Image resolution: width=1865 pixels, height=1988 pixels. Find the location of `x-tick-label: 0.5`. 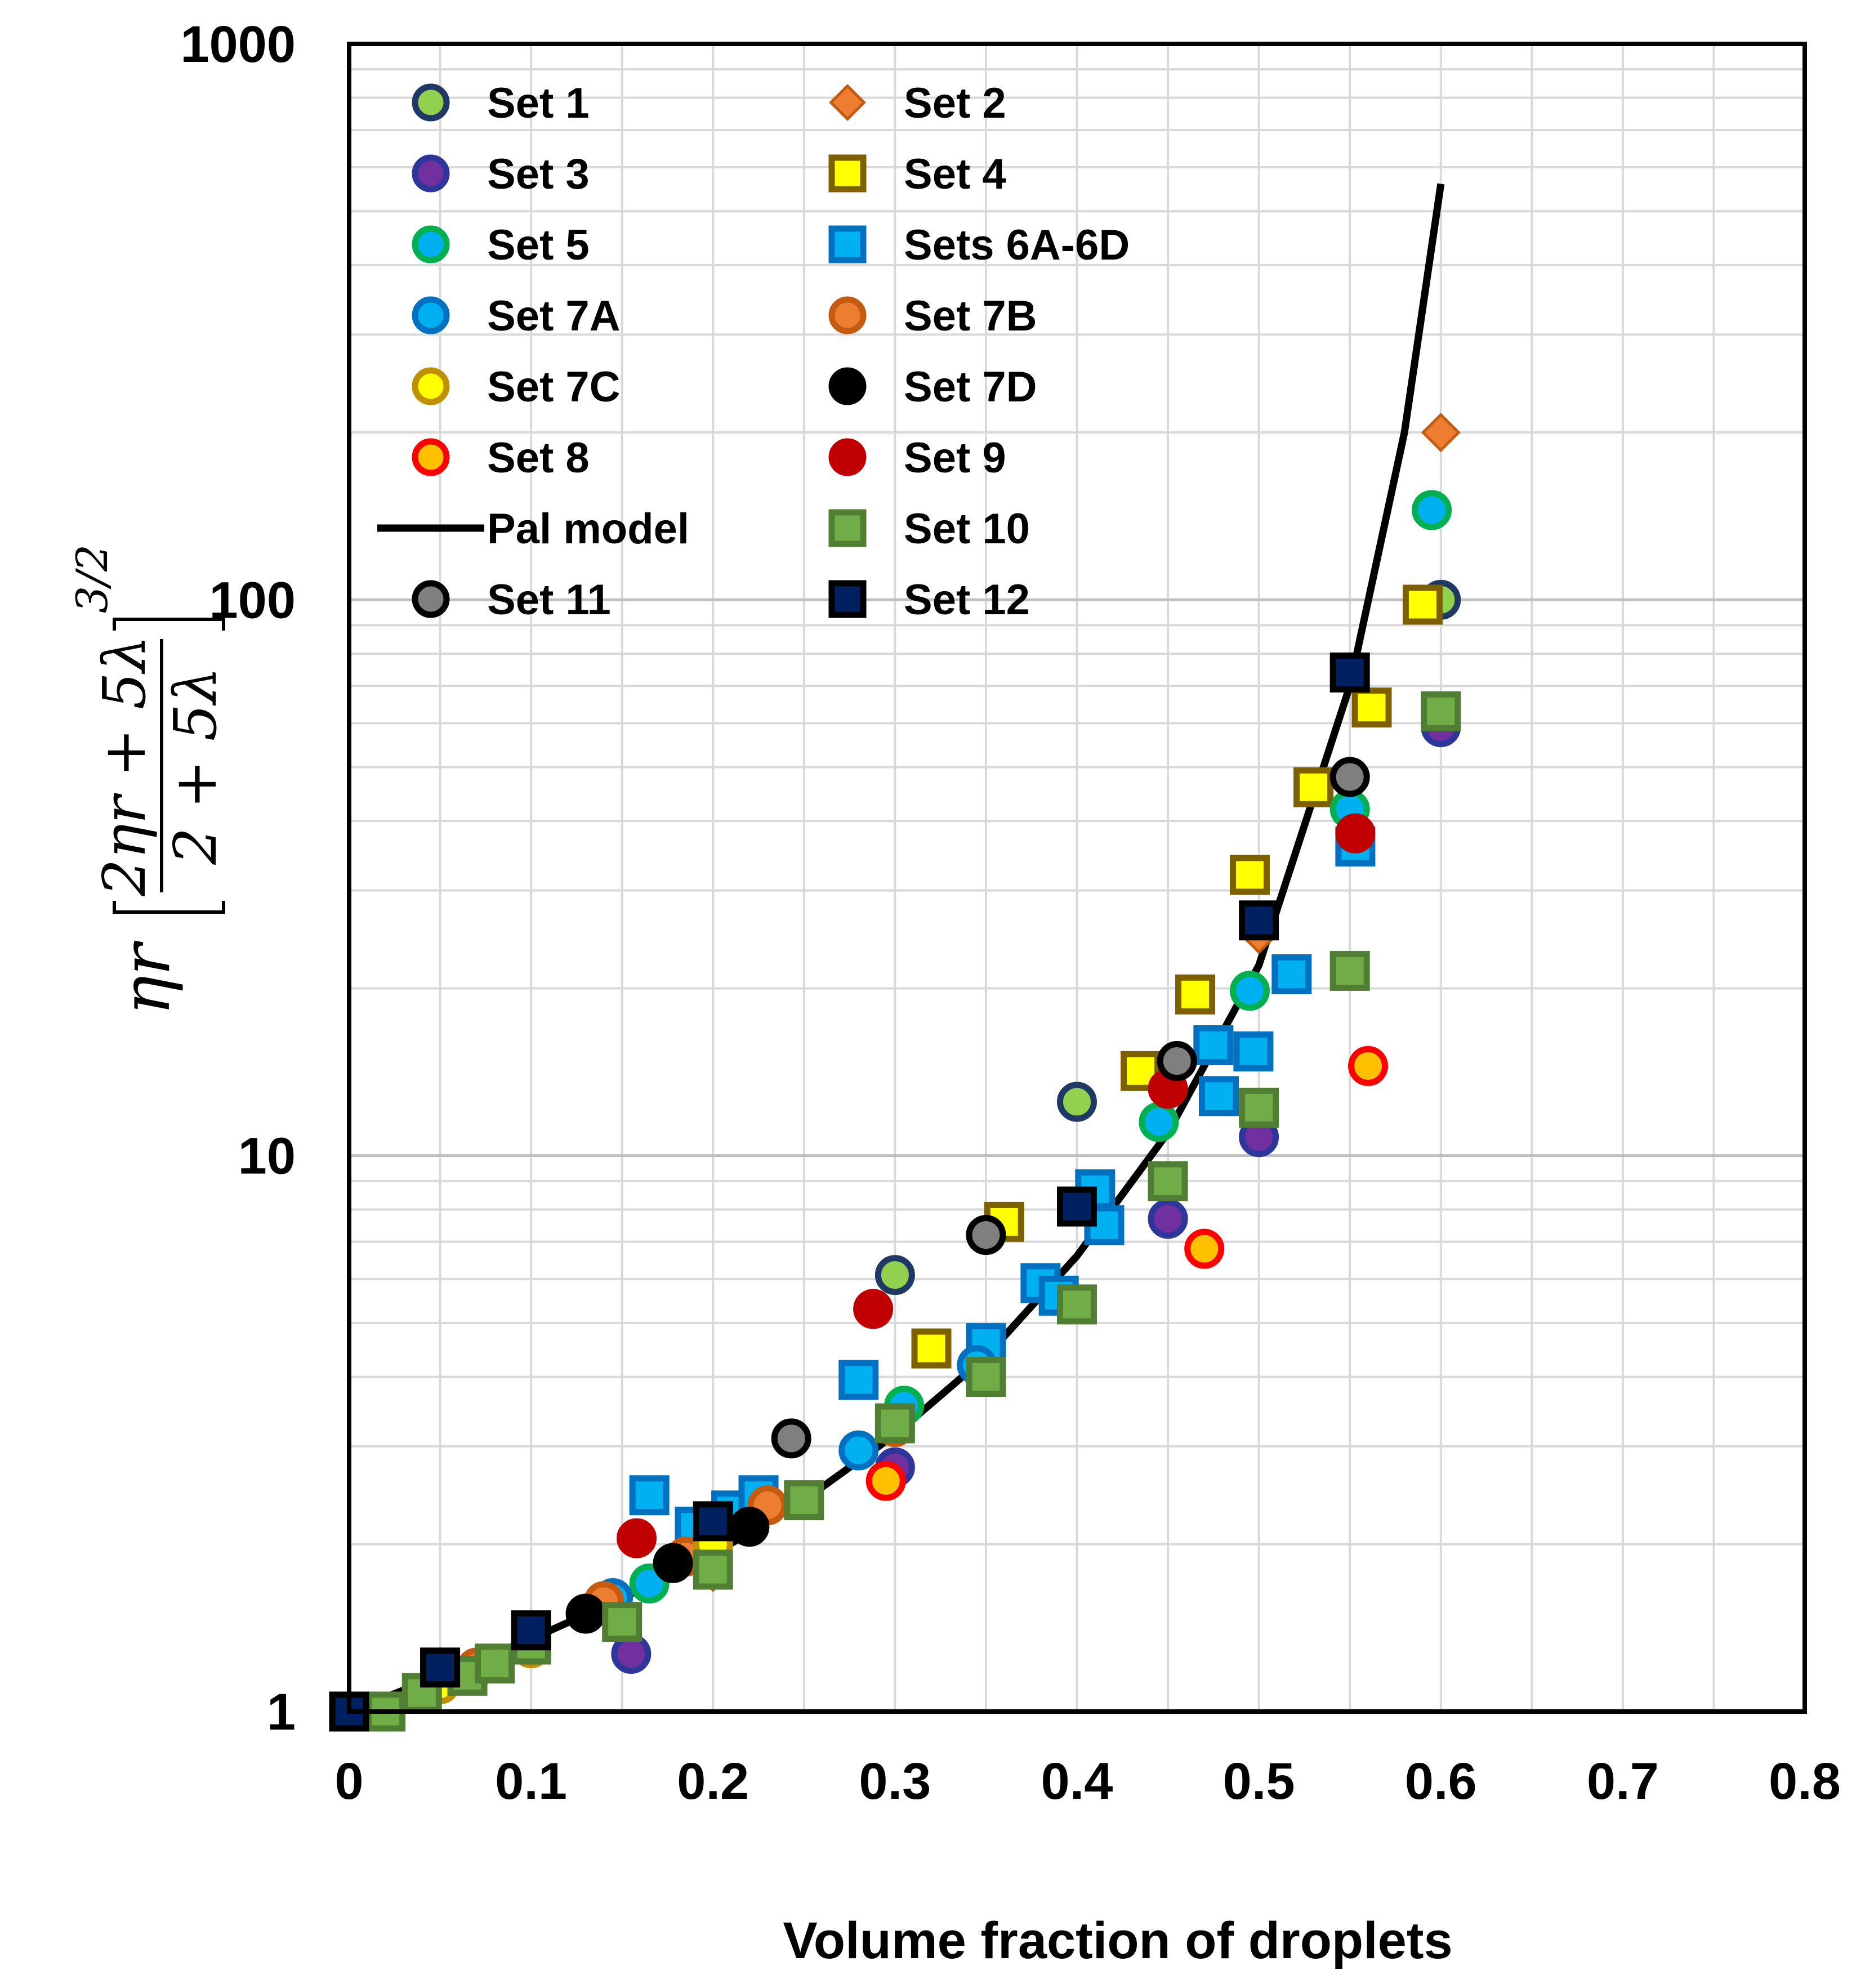

x-tick-label: 0.5 is located at coordinates (1259, 1782).